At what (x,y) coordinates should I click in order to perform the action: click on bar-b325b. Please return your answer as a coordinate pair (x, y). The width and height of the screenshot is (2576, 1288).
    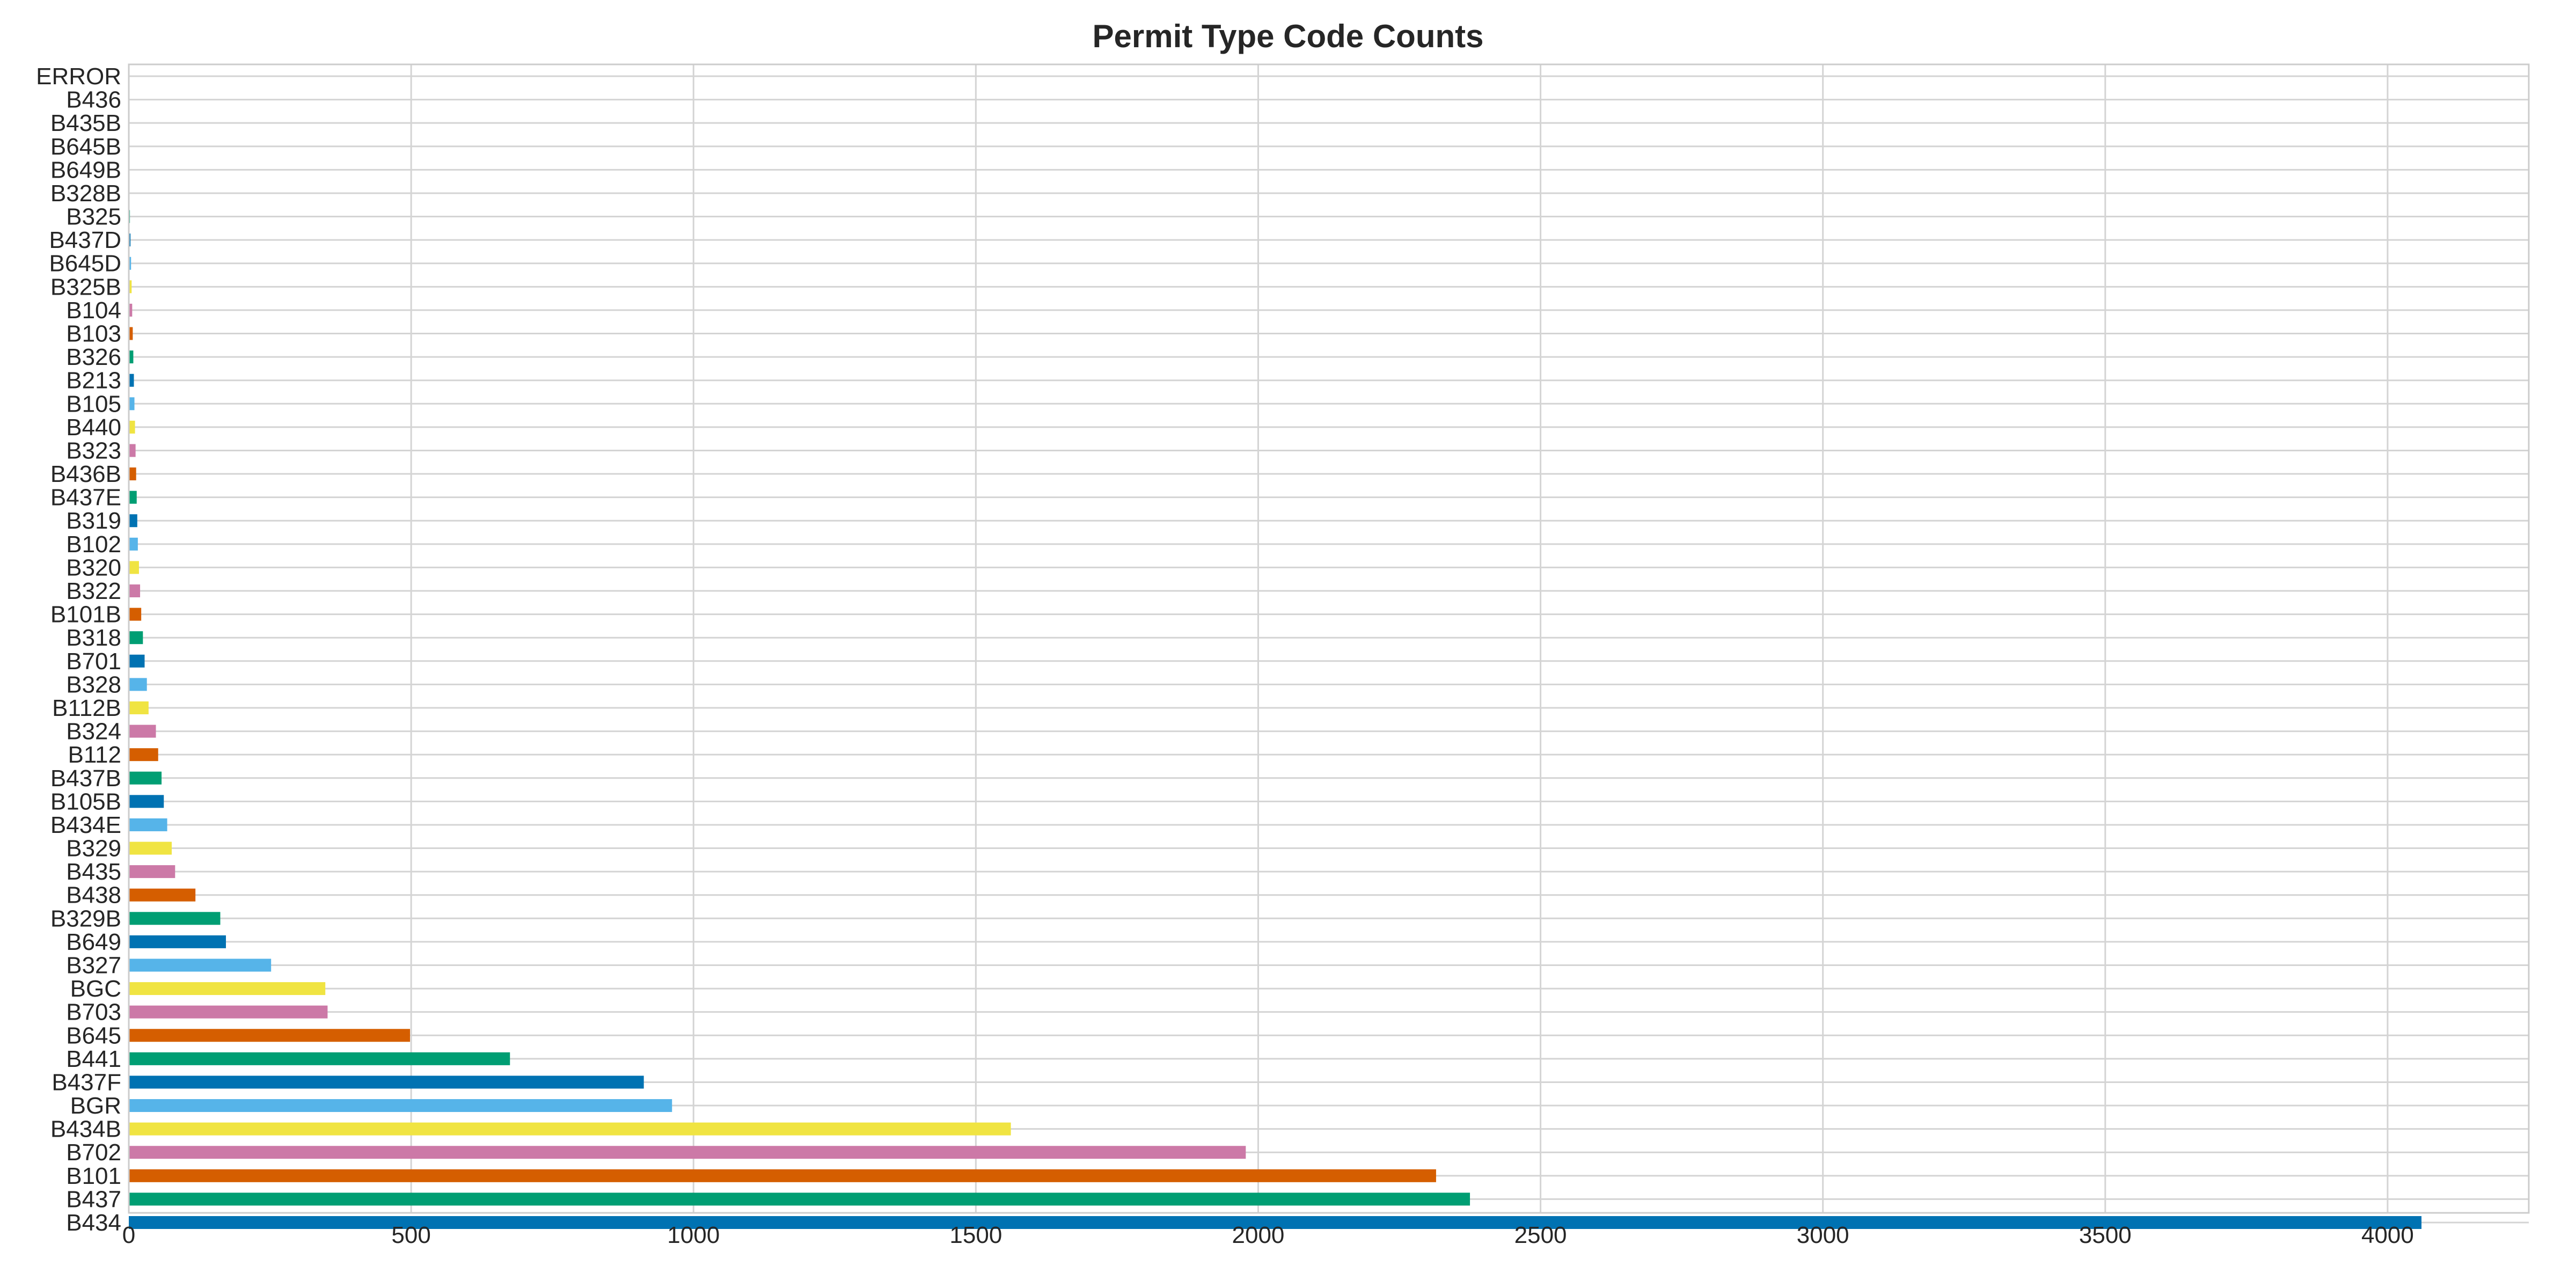
    Looking at the image, I should click on (130, 287).